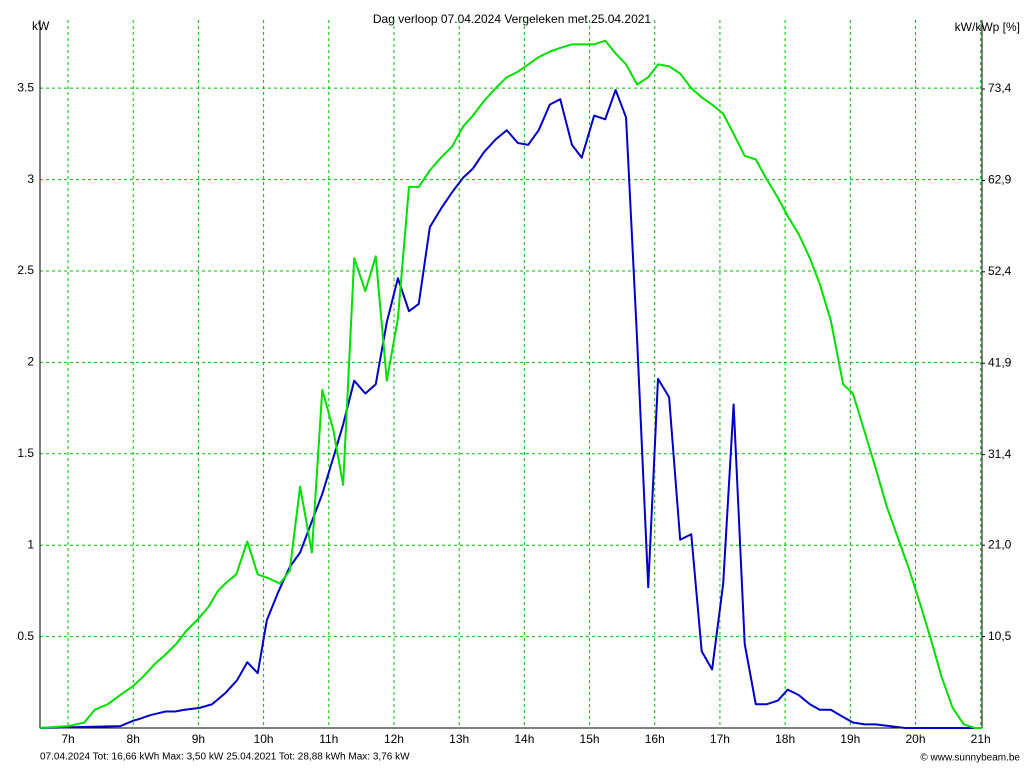 The height and width of the screenshot is (768, 1024). What do you see at coordinates (328, 739) in the screenshot?
I see `x-tick-label: 11h` at bounding box center [328, 739].